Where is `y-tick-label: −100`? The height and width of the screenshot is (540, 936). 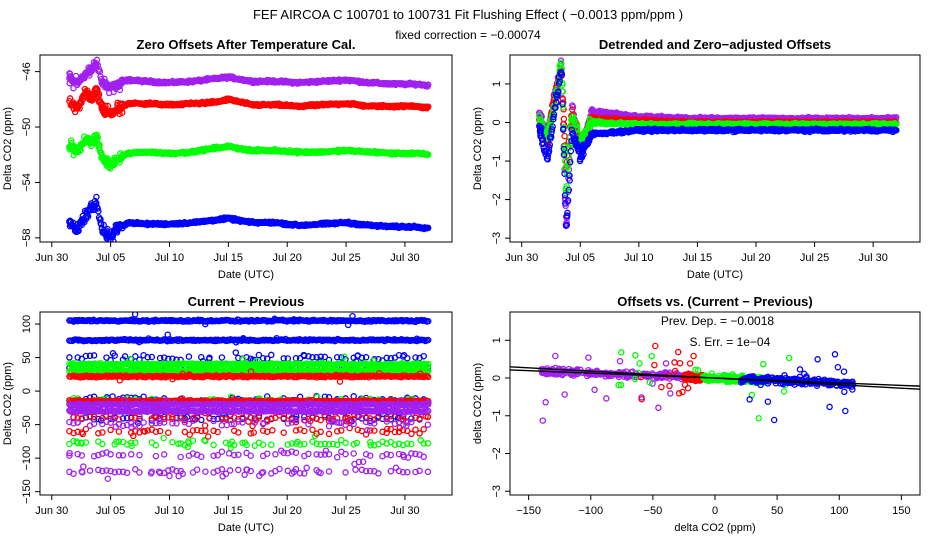
y-tick-label: −100 is located at coordinates (27, 458).